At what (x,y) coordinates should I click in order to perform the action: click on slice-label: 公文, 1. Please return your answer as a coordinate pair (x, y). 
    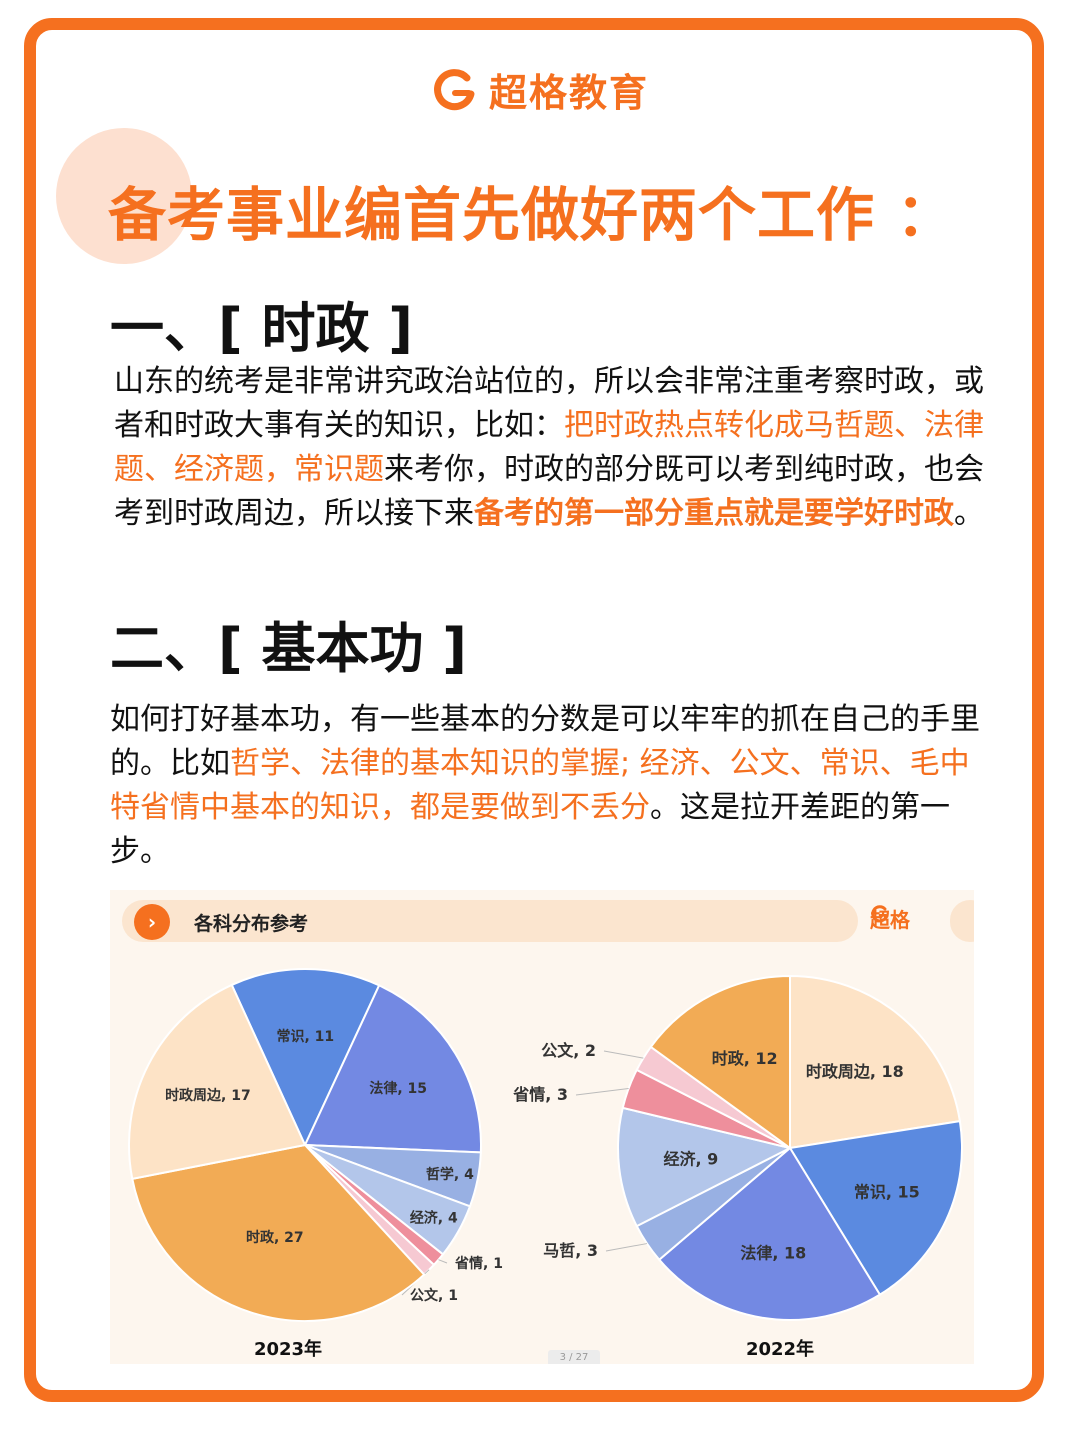
    Looking at the image, I should click on (434, 1295).